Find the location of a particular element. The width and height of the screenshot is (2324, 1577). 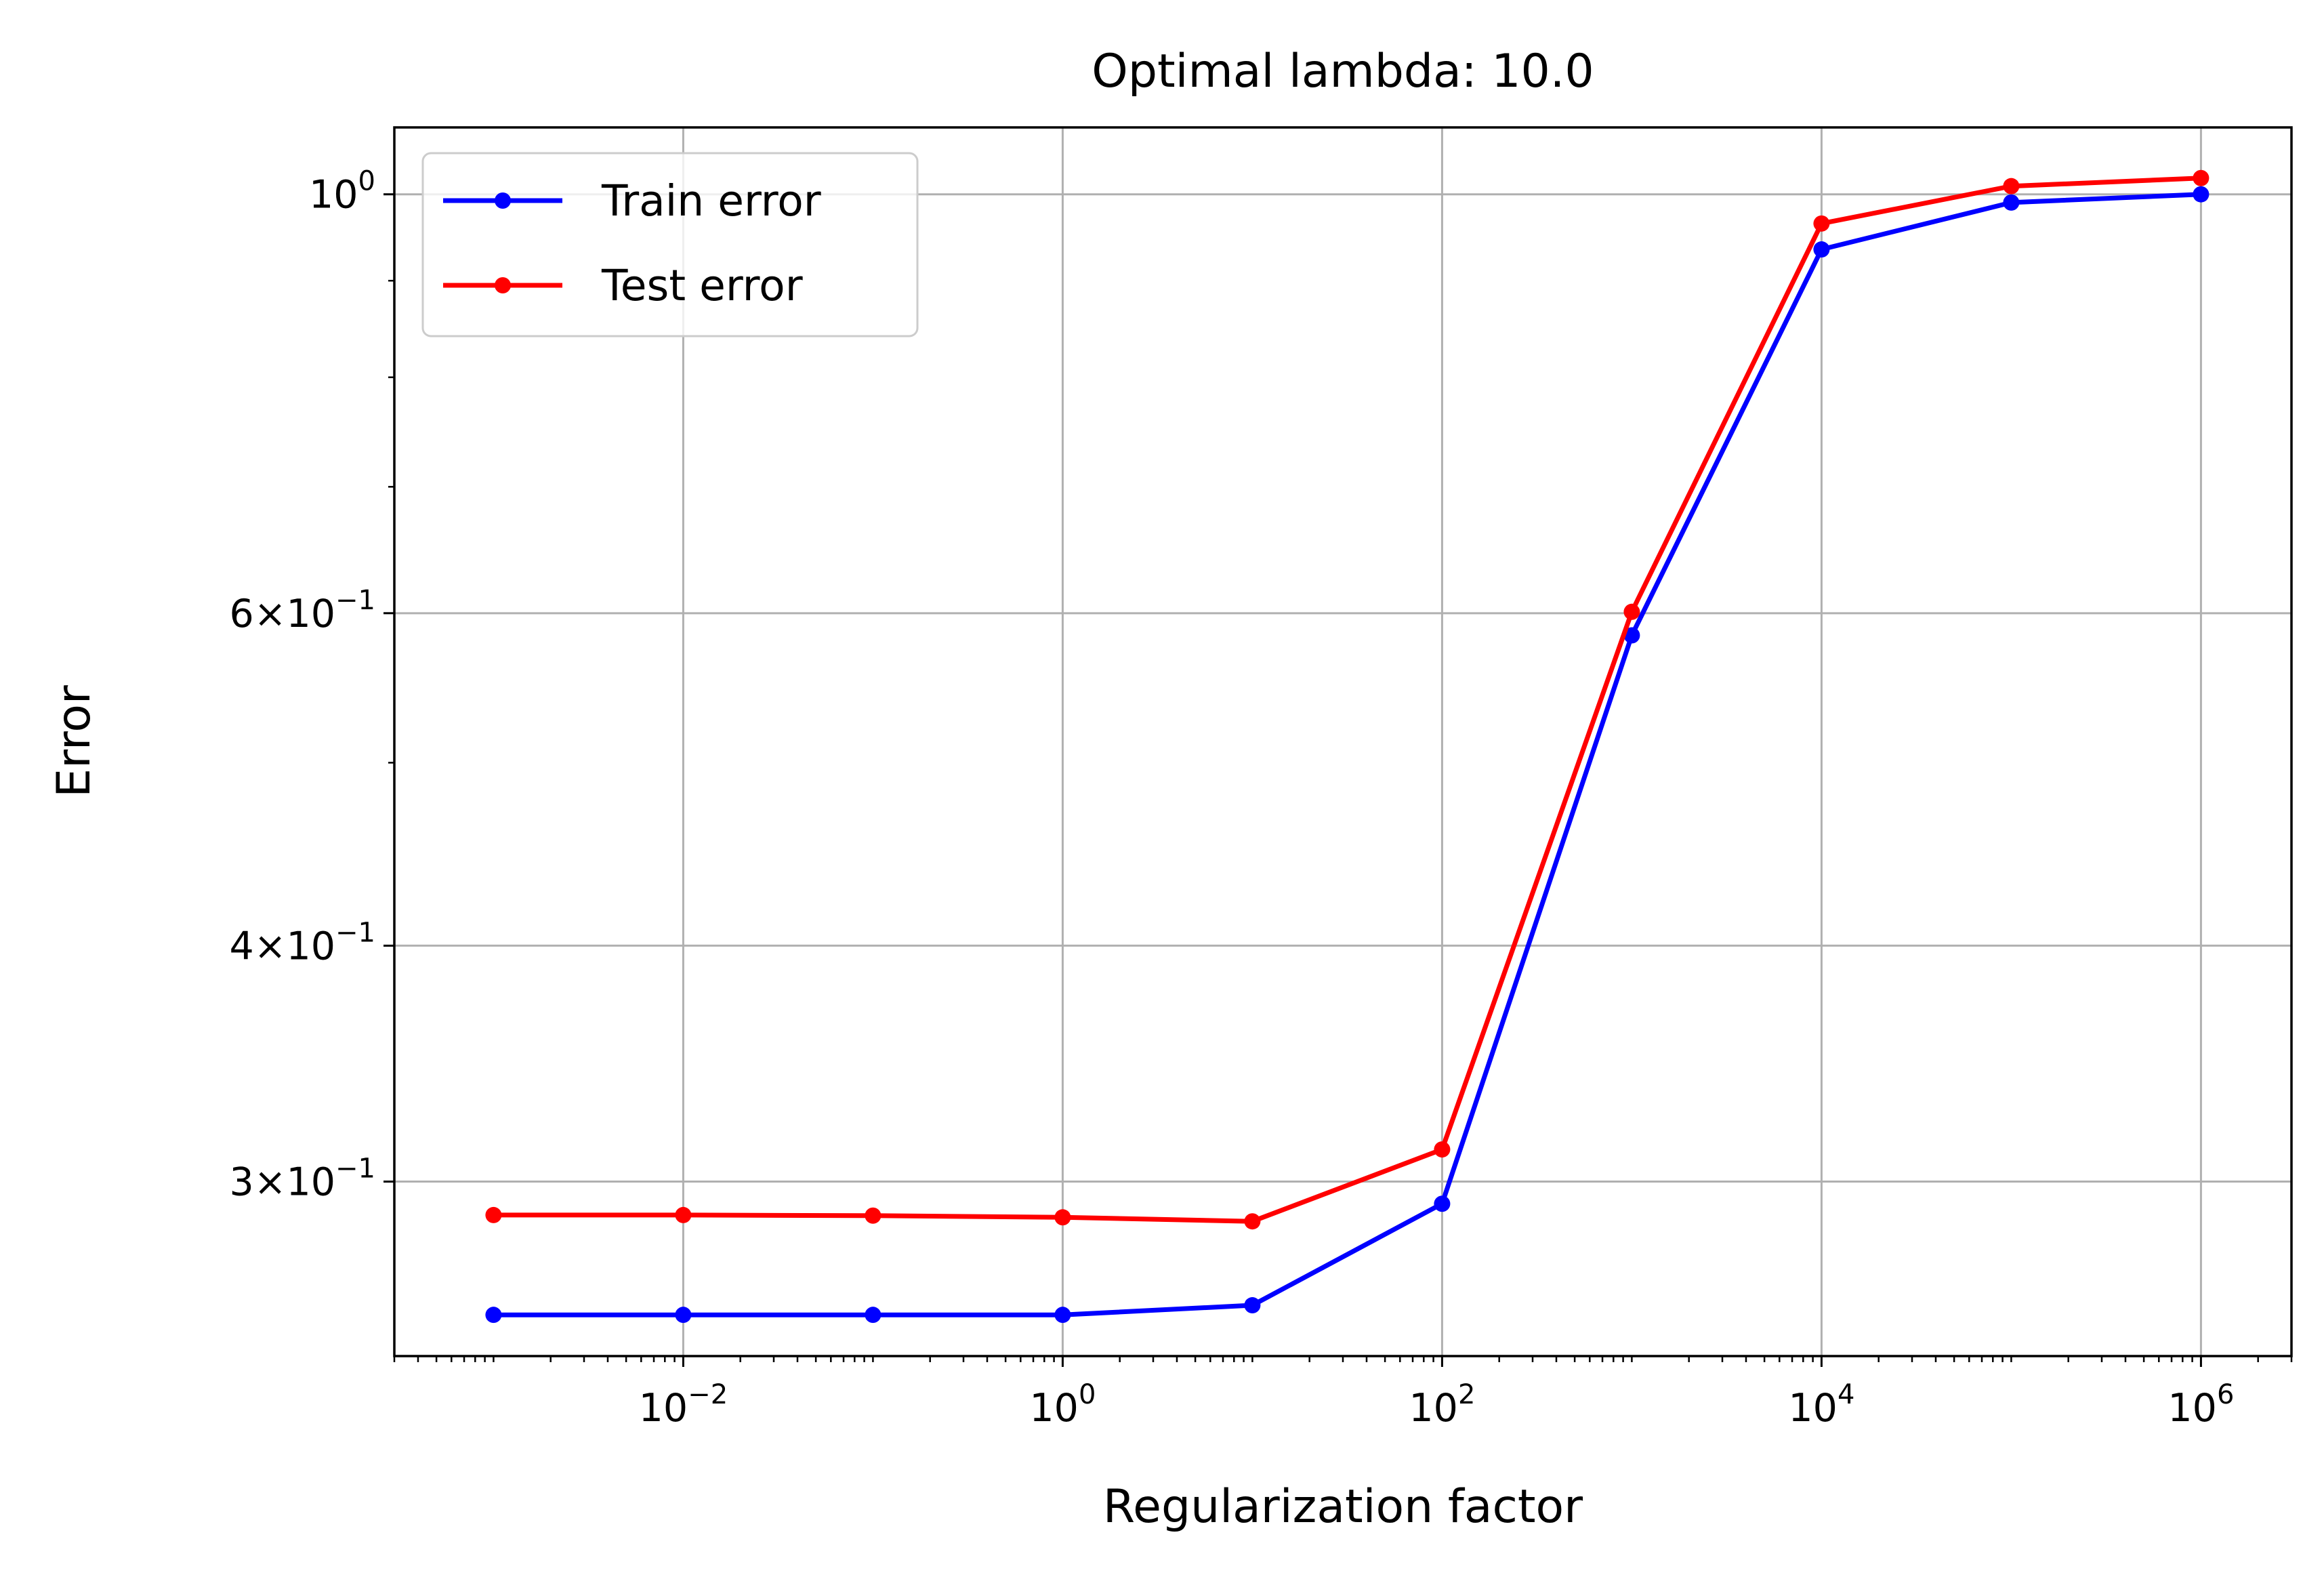

legend-label-train: Train error is located at coordinates (711, 201).